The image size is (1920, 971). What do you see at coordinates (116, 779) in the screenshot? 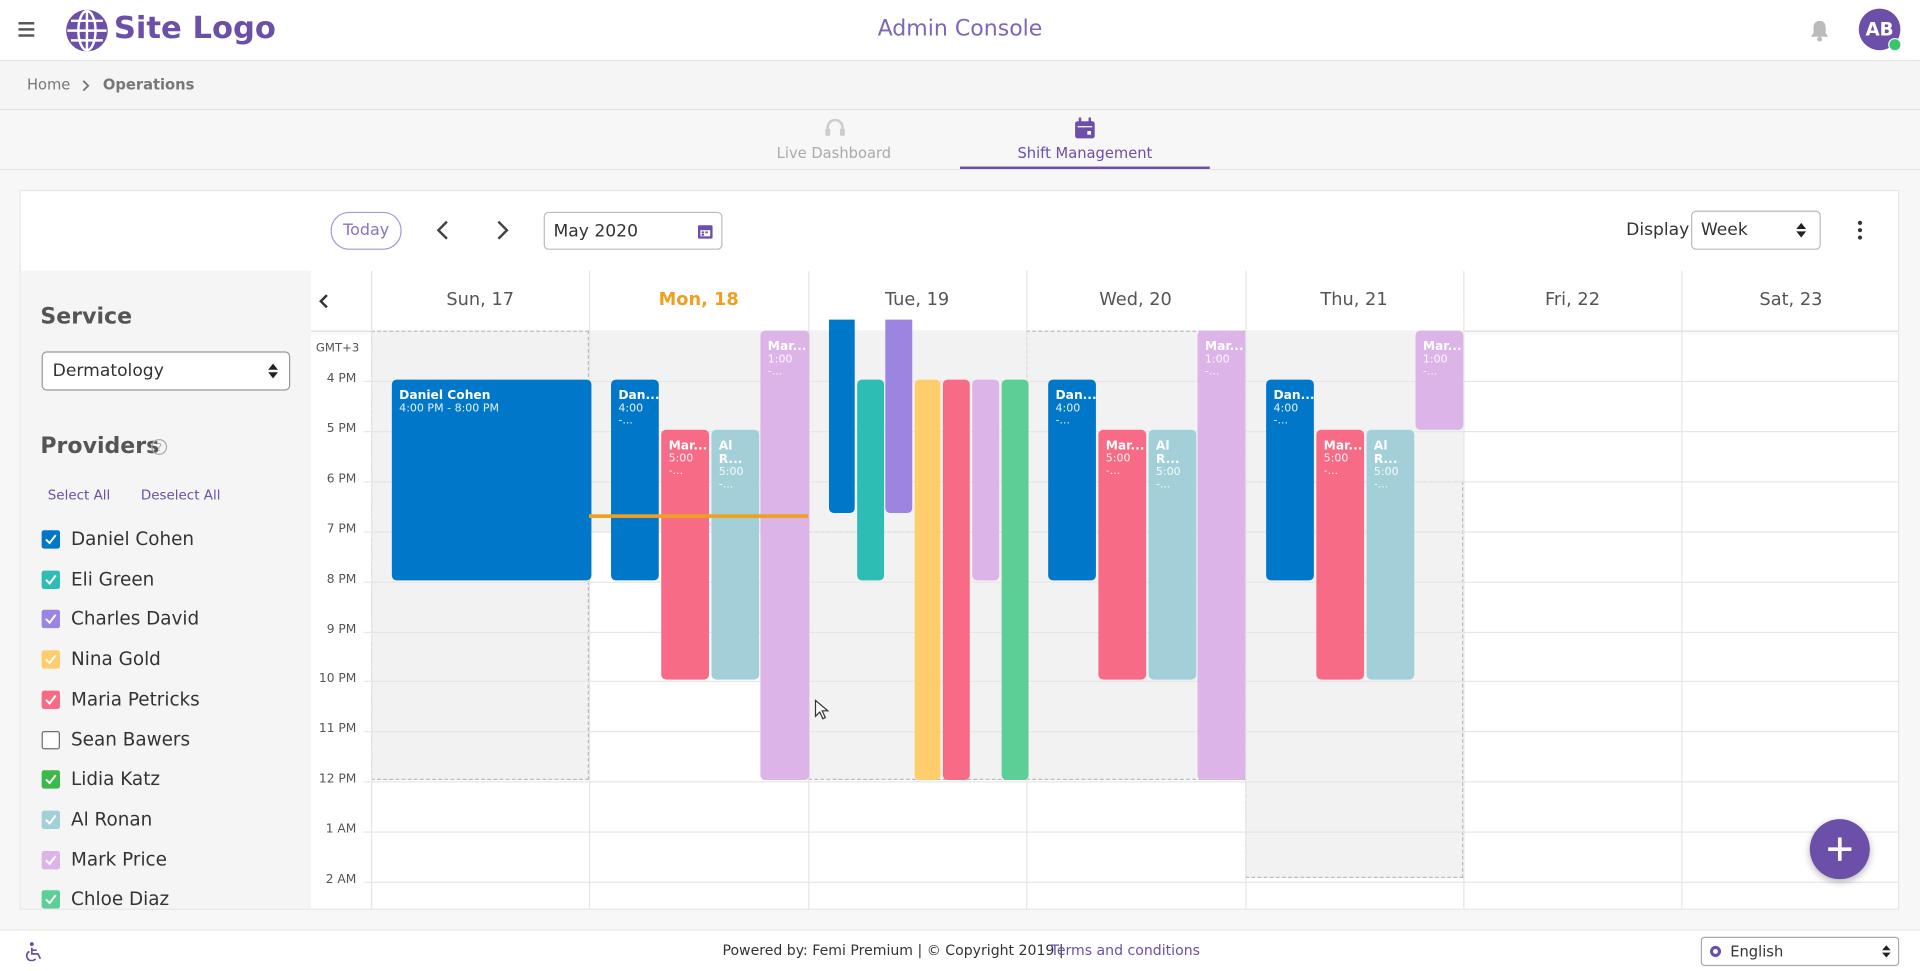
I see `provider-name: Lidia Katz` at bounding box center [116, 779].